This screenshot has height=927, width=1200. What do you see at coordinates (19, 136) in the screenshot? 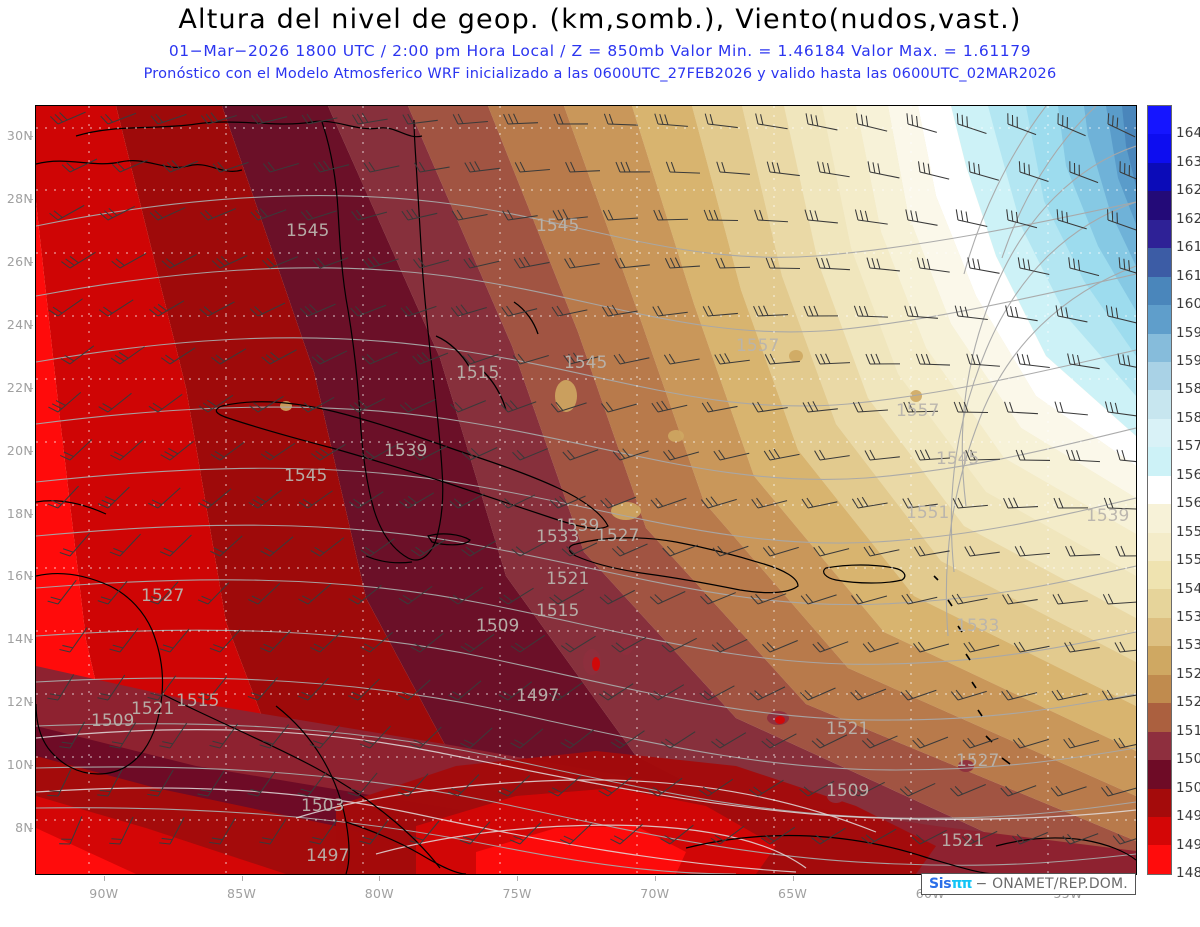
I see `y-tick-label: 30N` at bounding box center [19, 136].